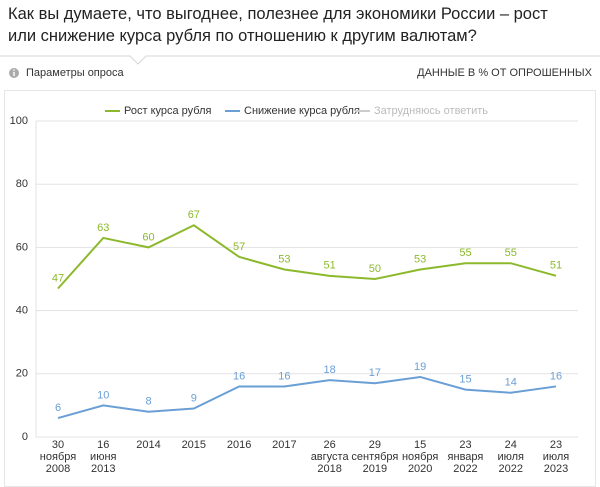 Image resolution: width=600 pixels, height=487 pixels. Describe the element at coordinates (22, 311) in the screenshot. I see `y-tick-label: 40` at that location.